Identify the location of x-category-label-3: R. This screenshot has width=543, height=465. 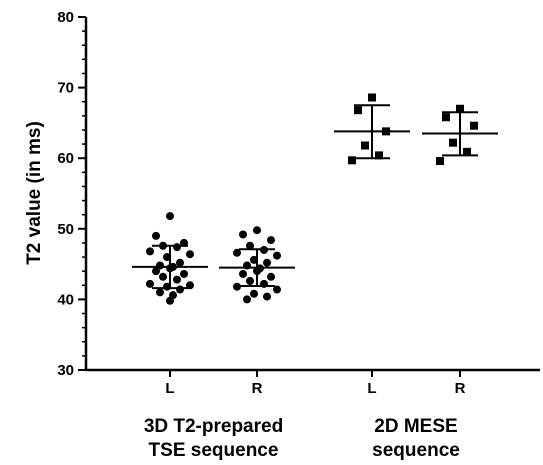
(460, 388).